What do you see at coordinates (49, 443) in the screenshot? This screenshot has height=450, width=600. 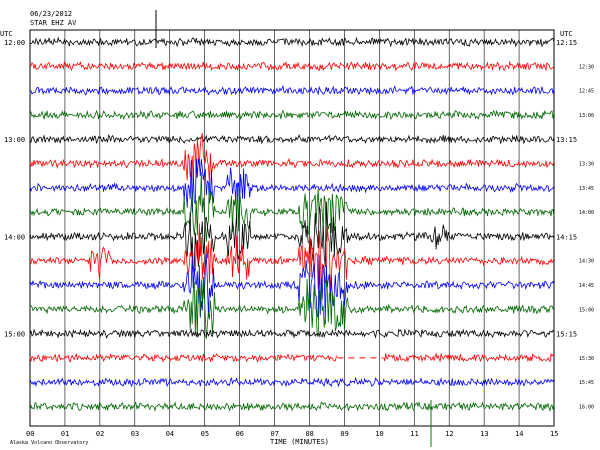 I see `footer-credit: Alaska Volcano Observatory` at bounding box center [49, 443].